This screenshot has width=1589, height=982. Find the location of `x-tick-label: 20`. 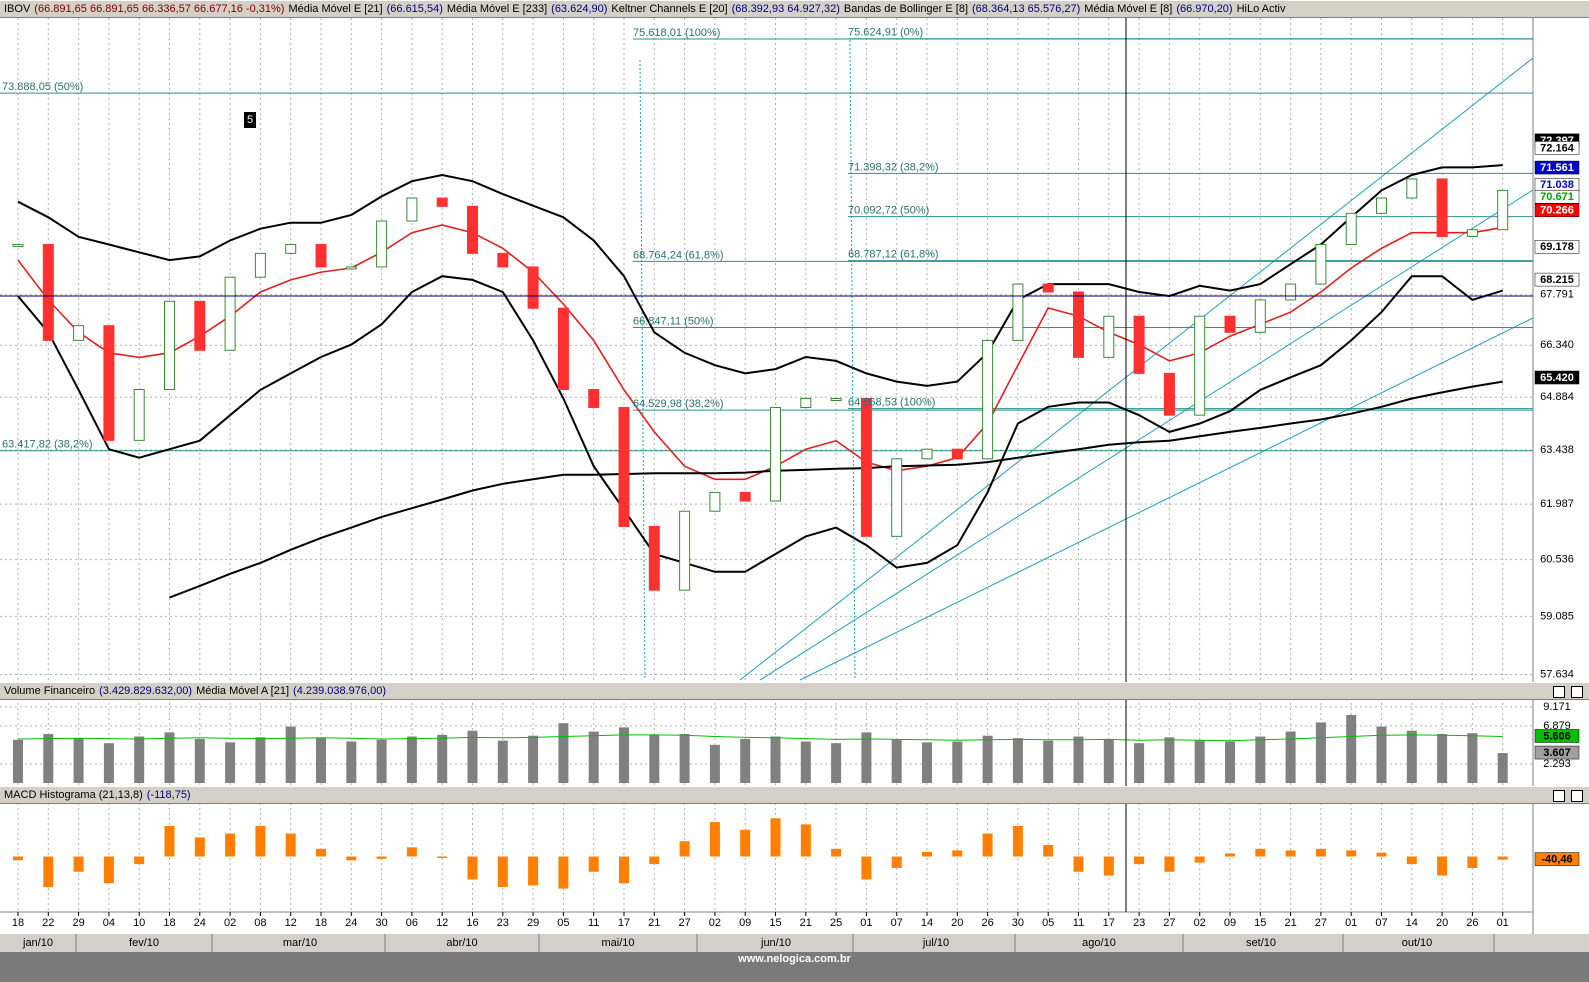

x-tick-label: 20 is located at coordinates (957, 923).